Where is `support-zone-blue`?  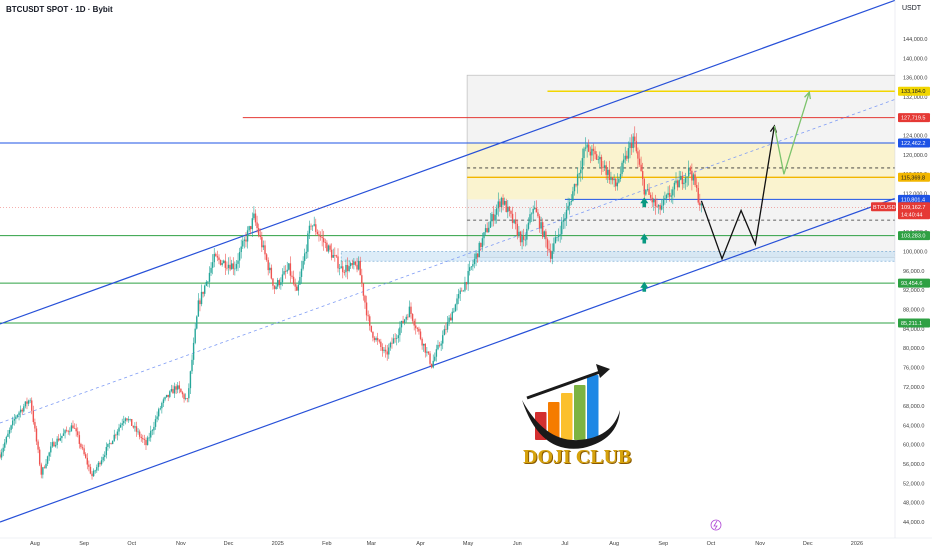 support-zone-blue is located at coordinates (618, 256).